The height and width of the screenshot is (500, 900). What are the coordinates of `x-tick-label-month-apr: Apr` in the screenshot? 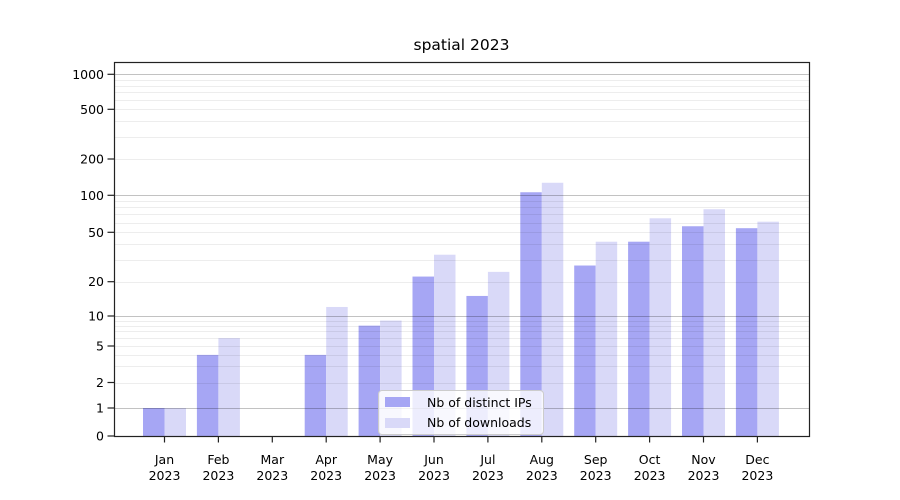 It's located at (326, 459).